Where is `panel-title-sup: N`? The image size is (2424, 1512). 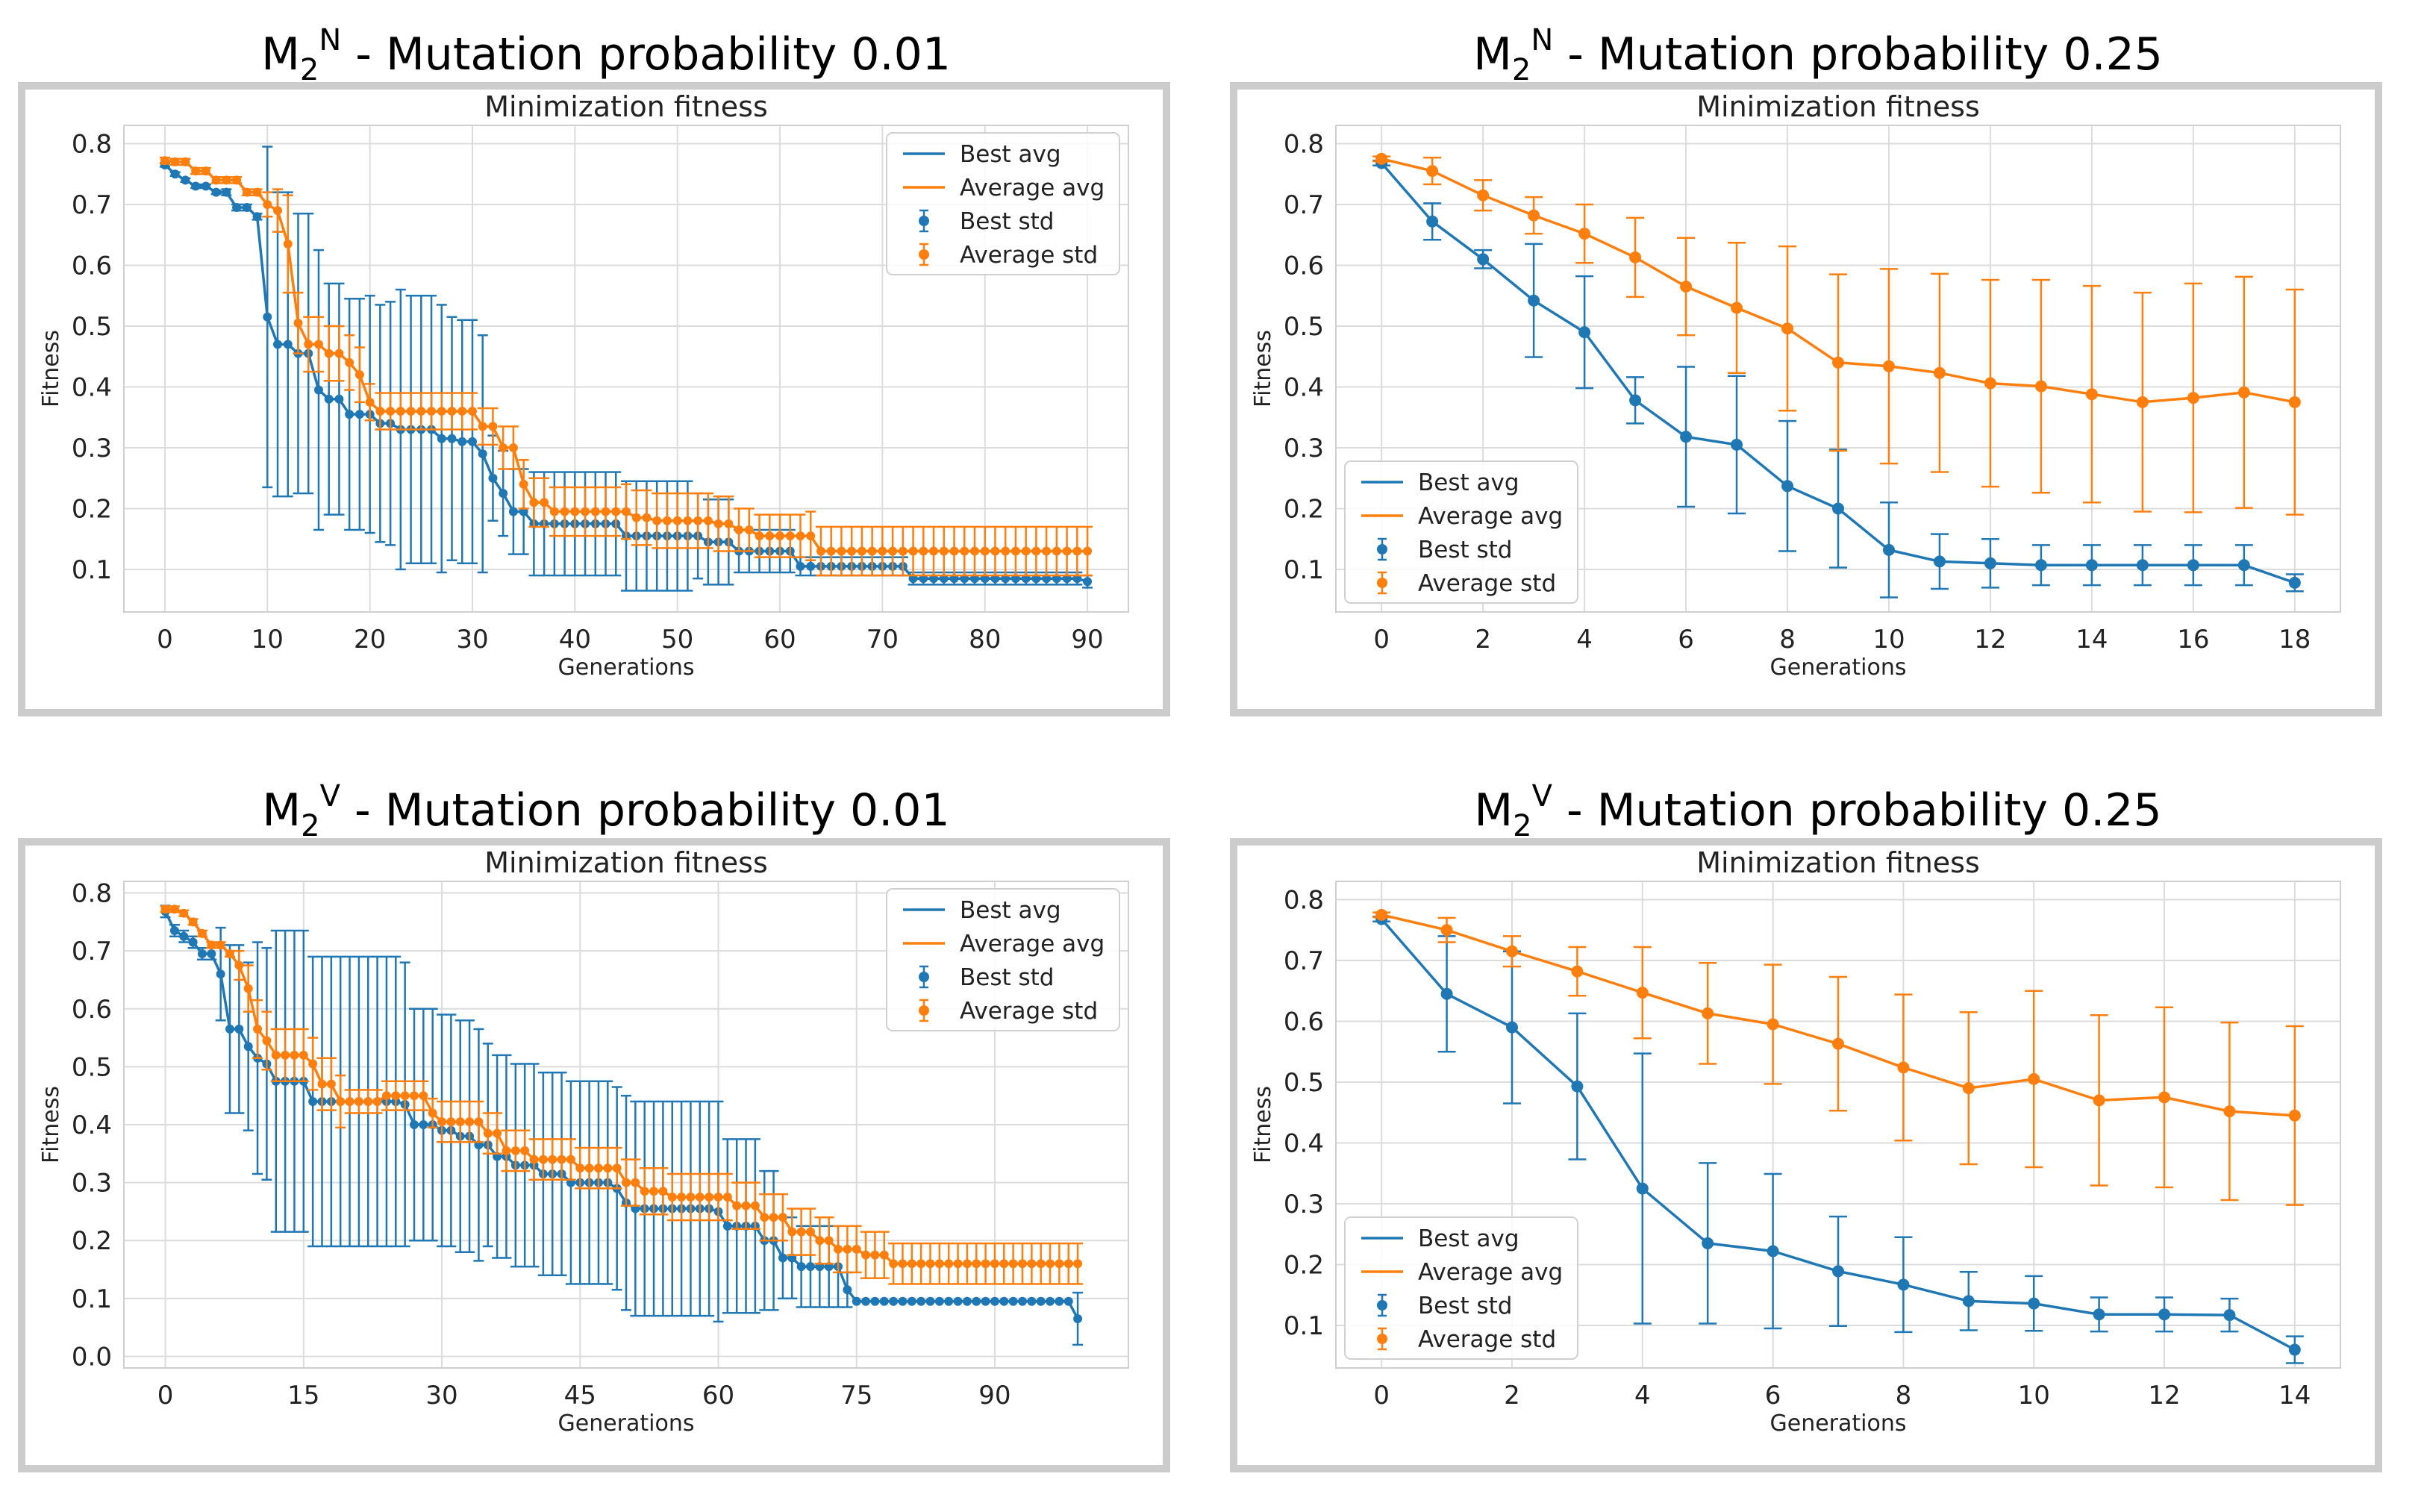 panel-title-sup: N is located at coordinates (1543, 40).